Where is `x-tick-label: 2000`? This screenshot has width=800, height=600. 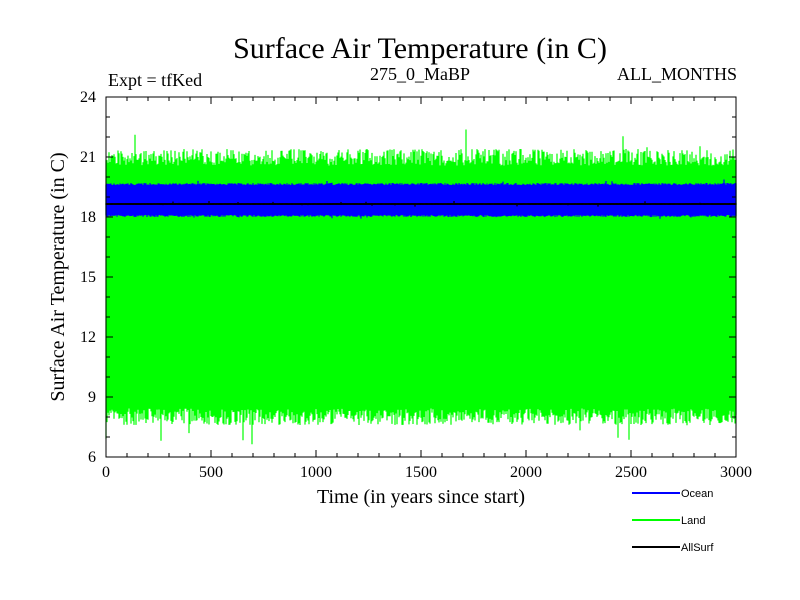 x-tick-label: 2000 is located at coordinates (526, 472).